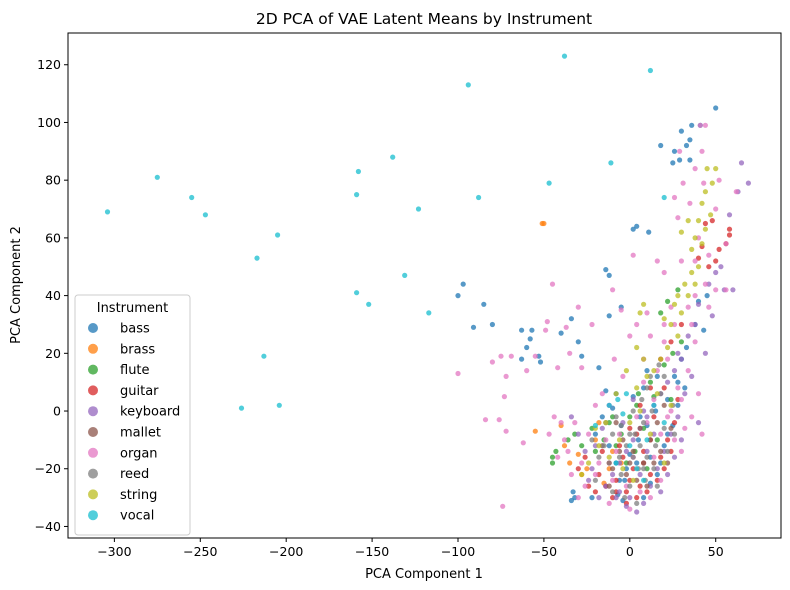 This screenshot has width=790, height=590. Describe the element at coordinates (458, 551) in the screenshot. I see `x-tick-label: −100` at that location.